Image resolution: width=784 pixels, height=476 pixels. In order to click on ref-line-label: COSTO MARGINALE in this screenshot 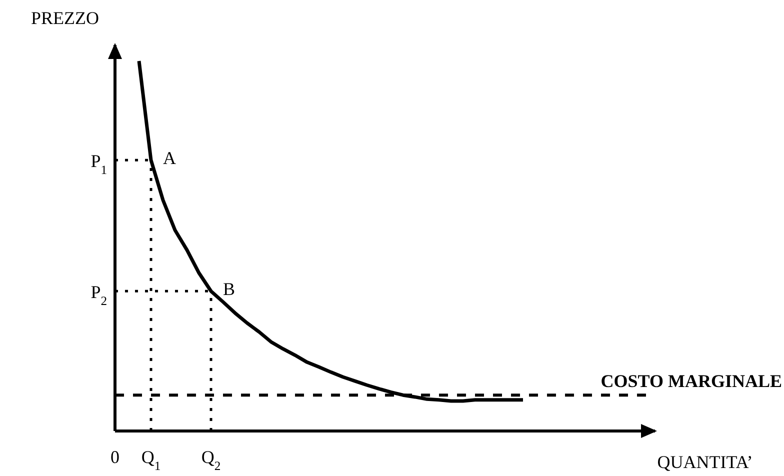, I will do `click(691, 381)`.